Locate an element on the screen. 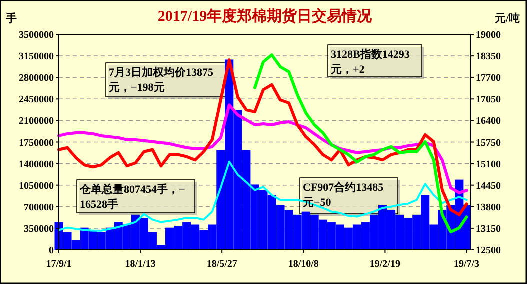  y2-axis-title: 元/吨 is located at coordinates (507, 18).